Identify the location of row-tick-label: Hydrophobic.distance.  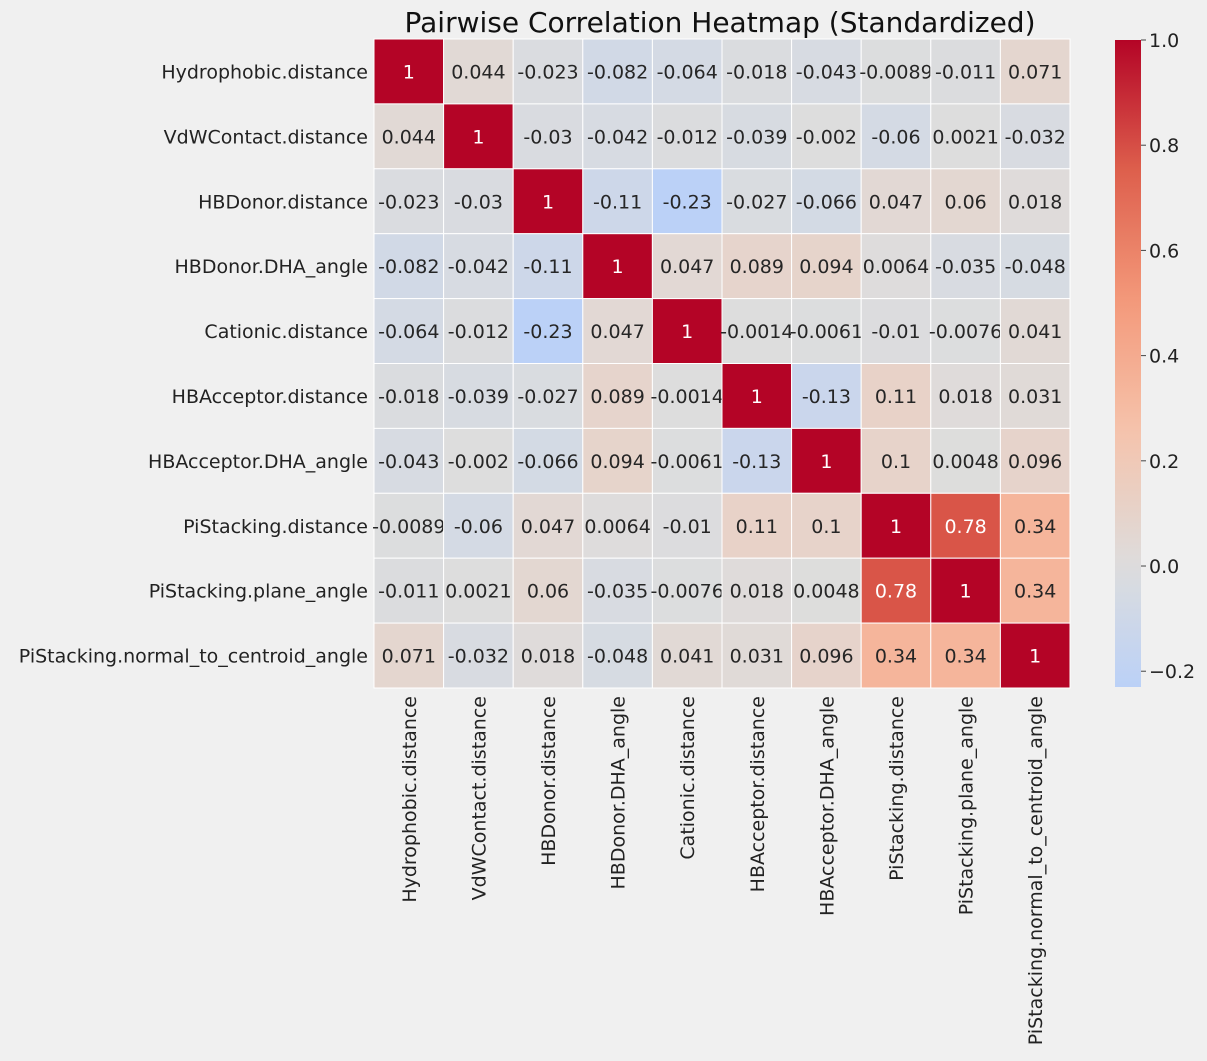
(264, 72).